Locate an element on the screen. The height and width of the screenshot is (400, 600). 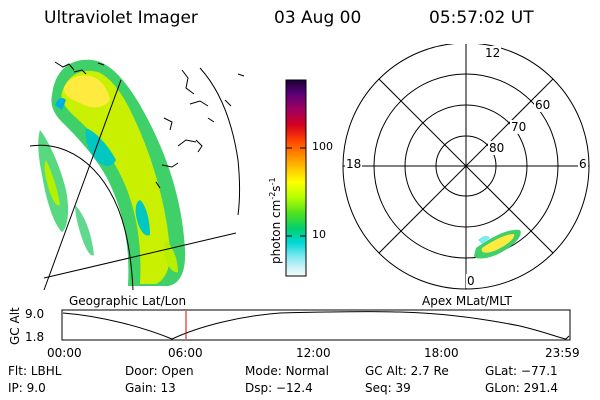
door-value: Open is located at coordinates (177, 371).